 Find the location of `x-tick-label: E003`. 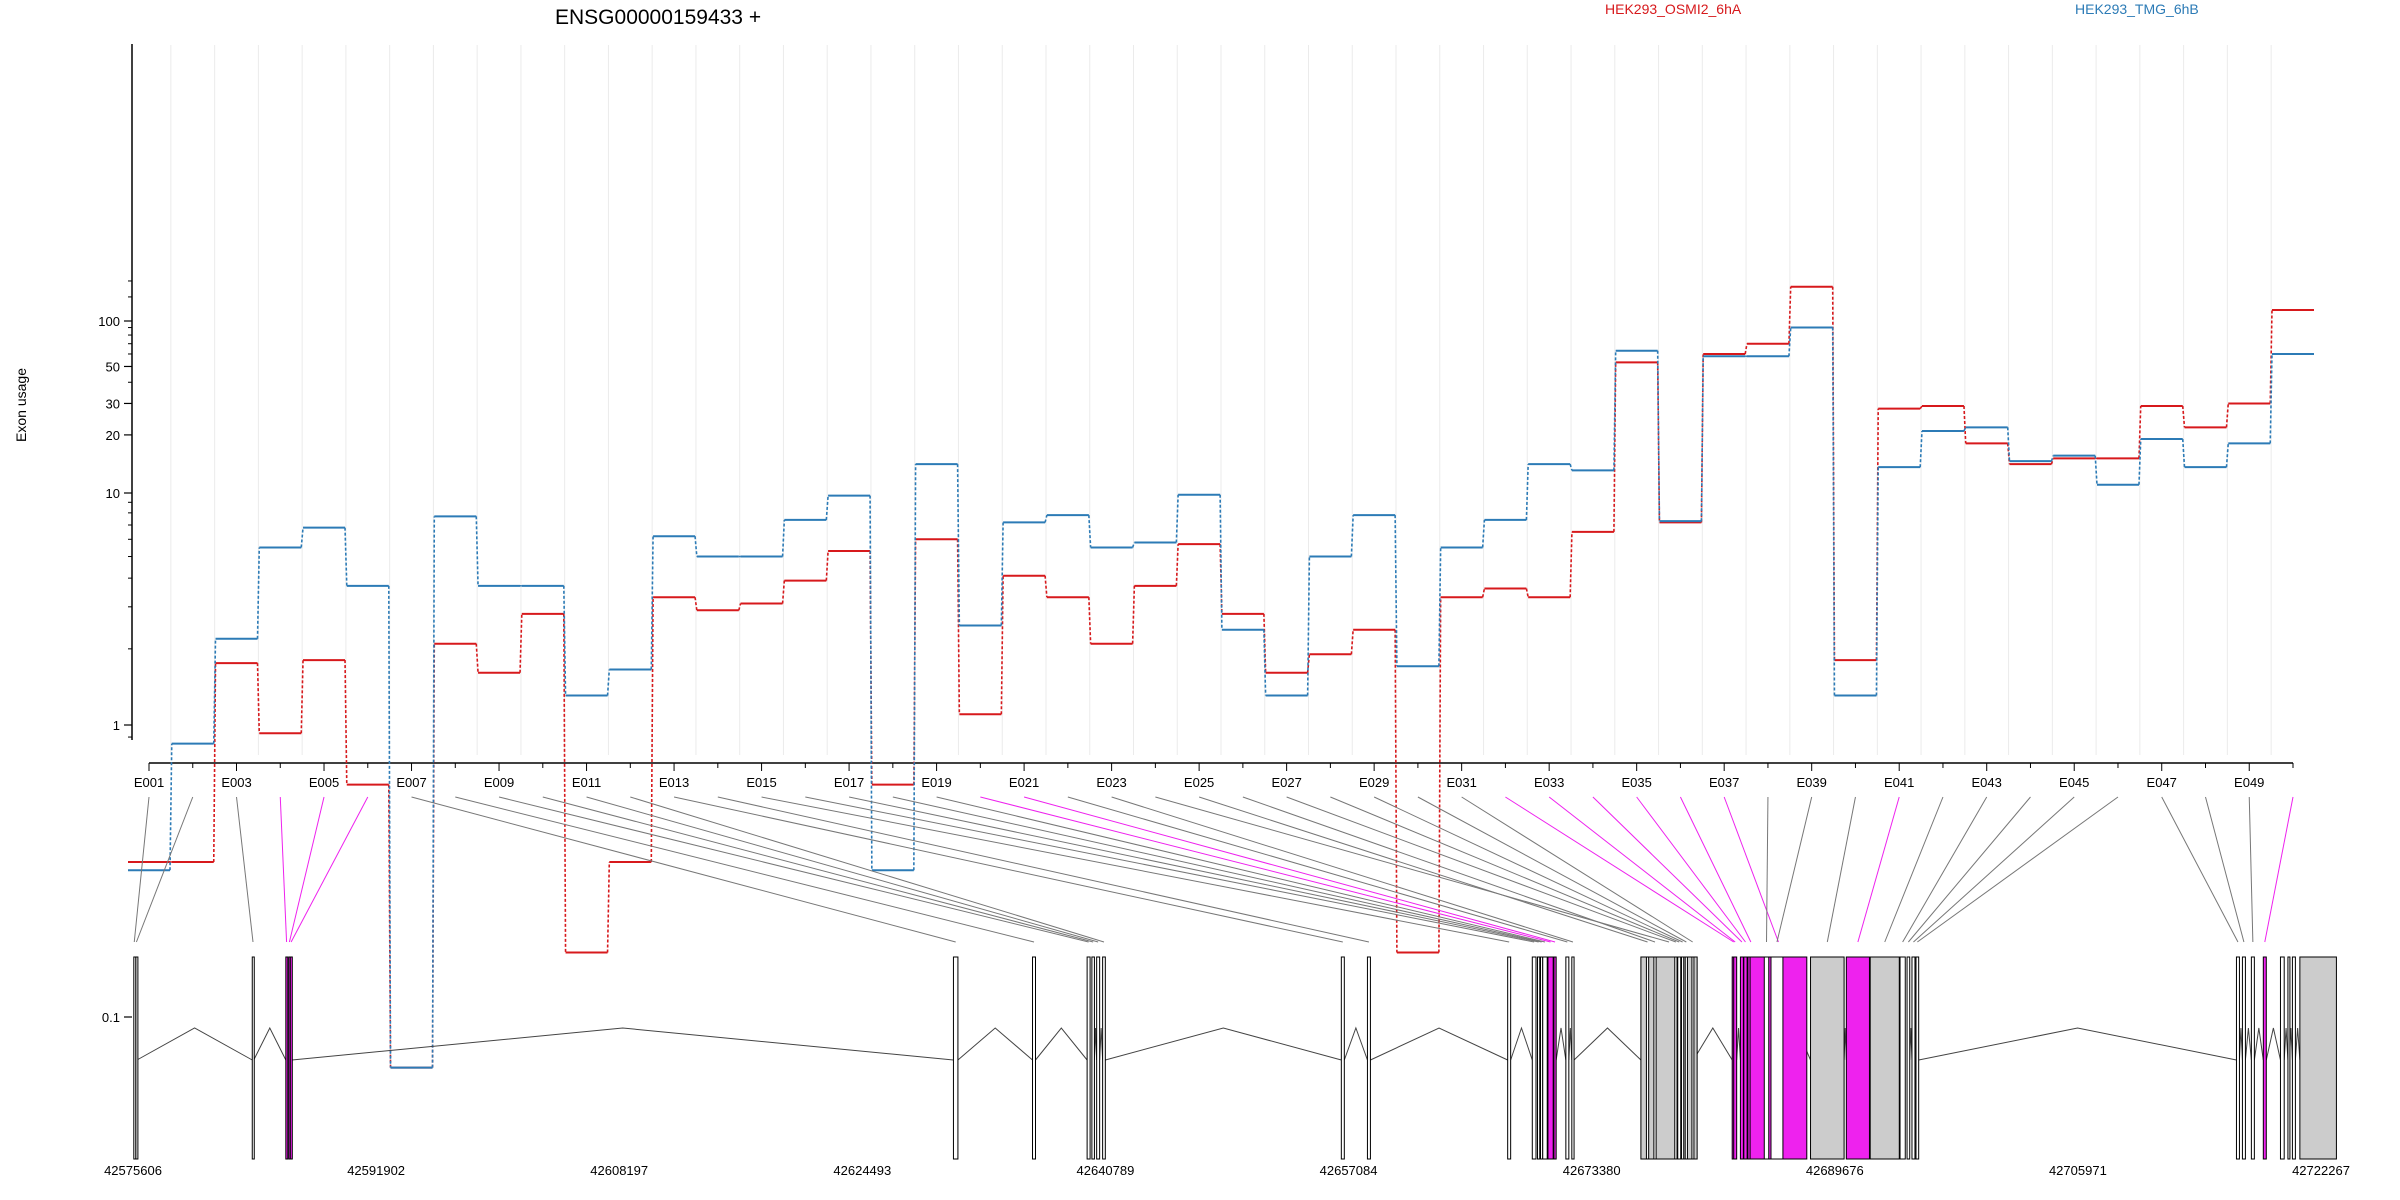

x-tick-label: E003 is located at coordinates (236, 782).